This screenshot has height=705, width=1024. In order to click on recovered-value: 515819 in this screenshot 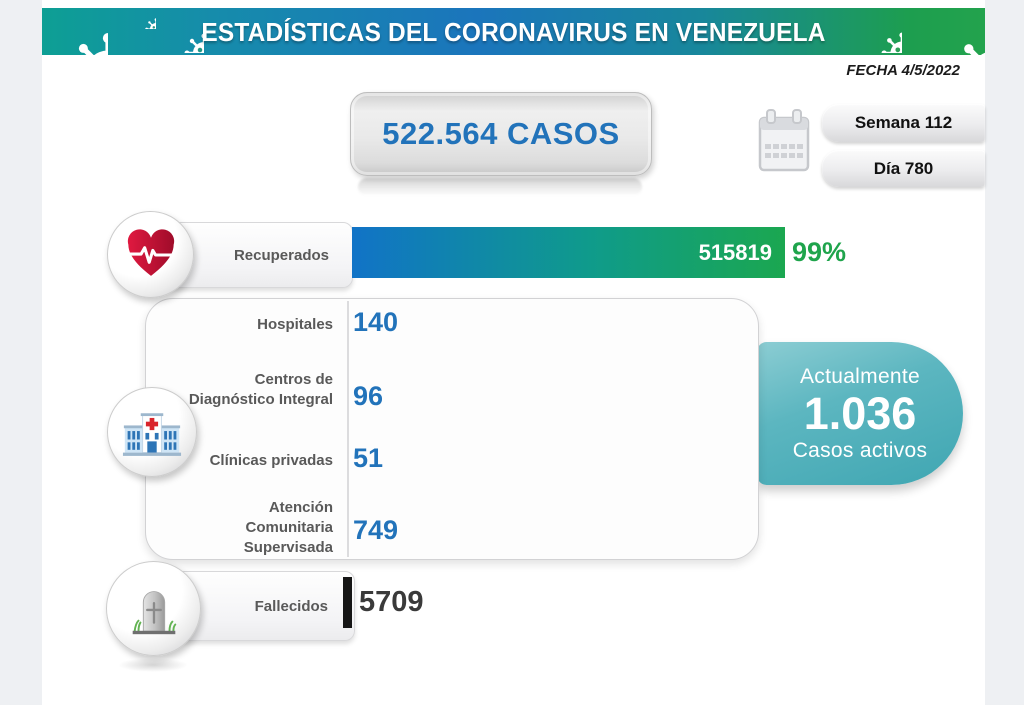, I will do `click(735, 252)`.